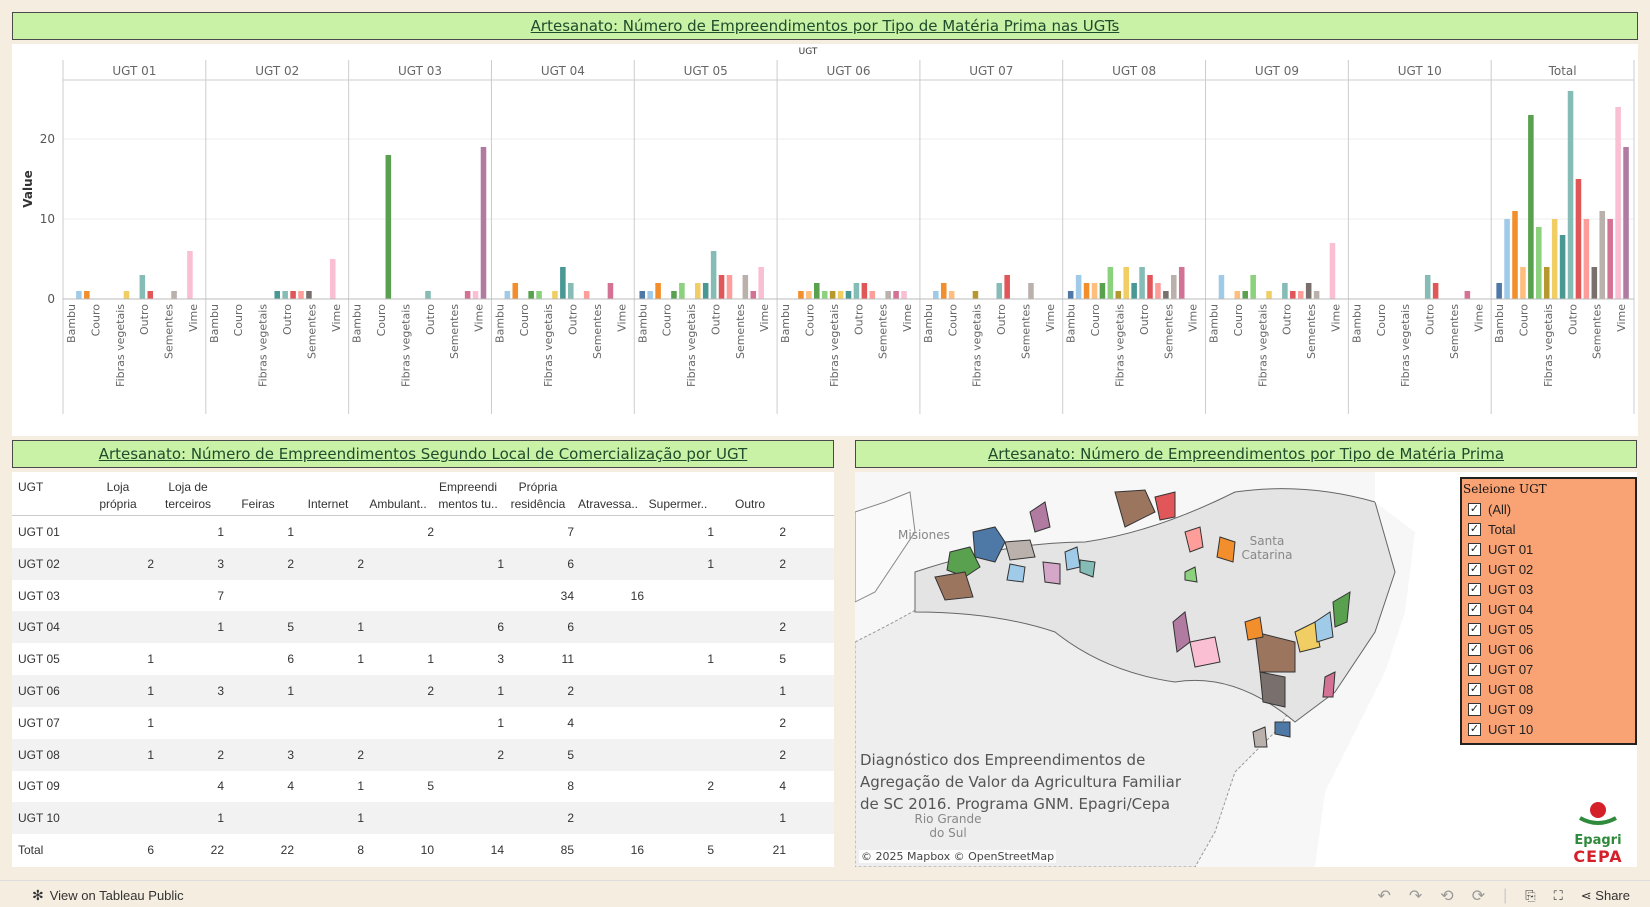 The height and width of the screenshot is (907, 1650). What do you see at coordinates (423, 754) in the screenshot?
I see `table-row: UGT 08 1 2 3 2 2 5 2` at bounding box center [423, 754].